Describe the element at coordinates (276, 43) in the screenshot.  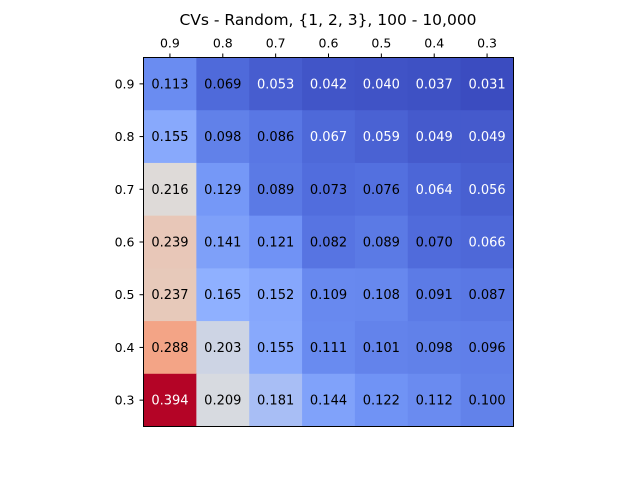
I see `x-tick-label: 0.7` at that location.